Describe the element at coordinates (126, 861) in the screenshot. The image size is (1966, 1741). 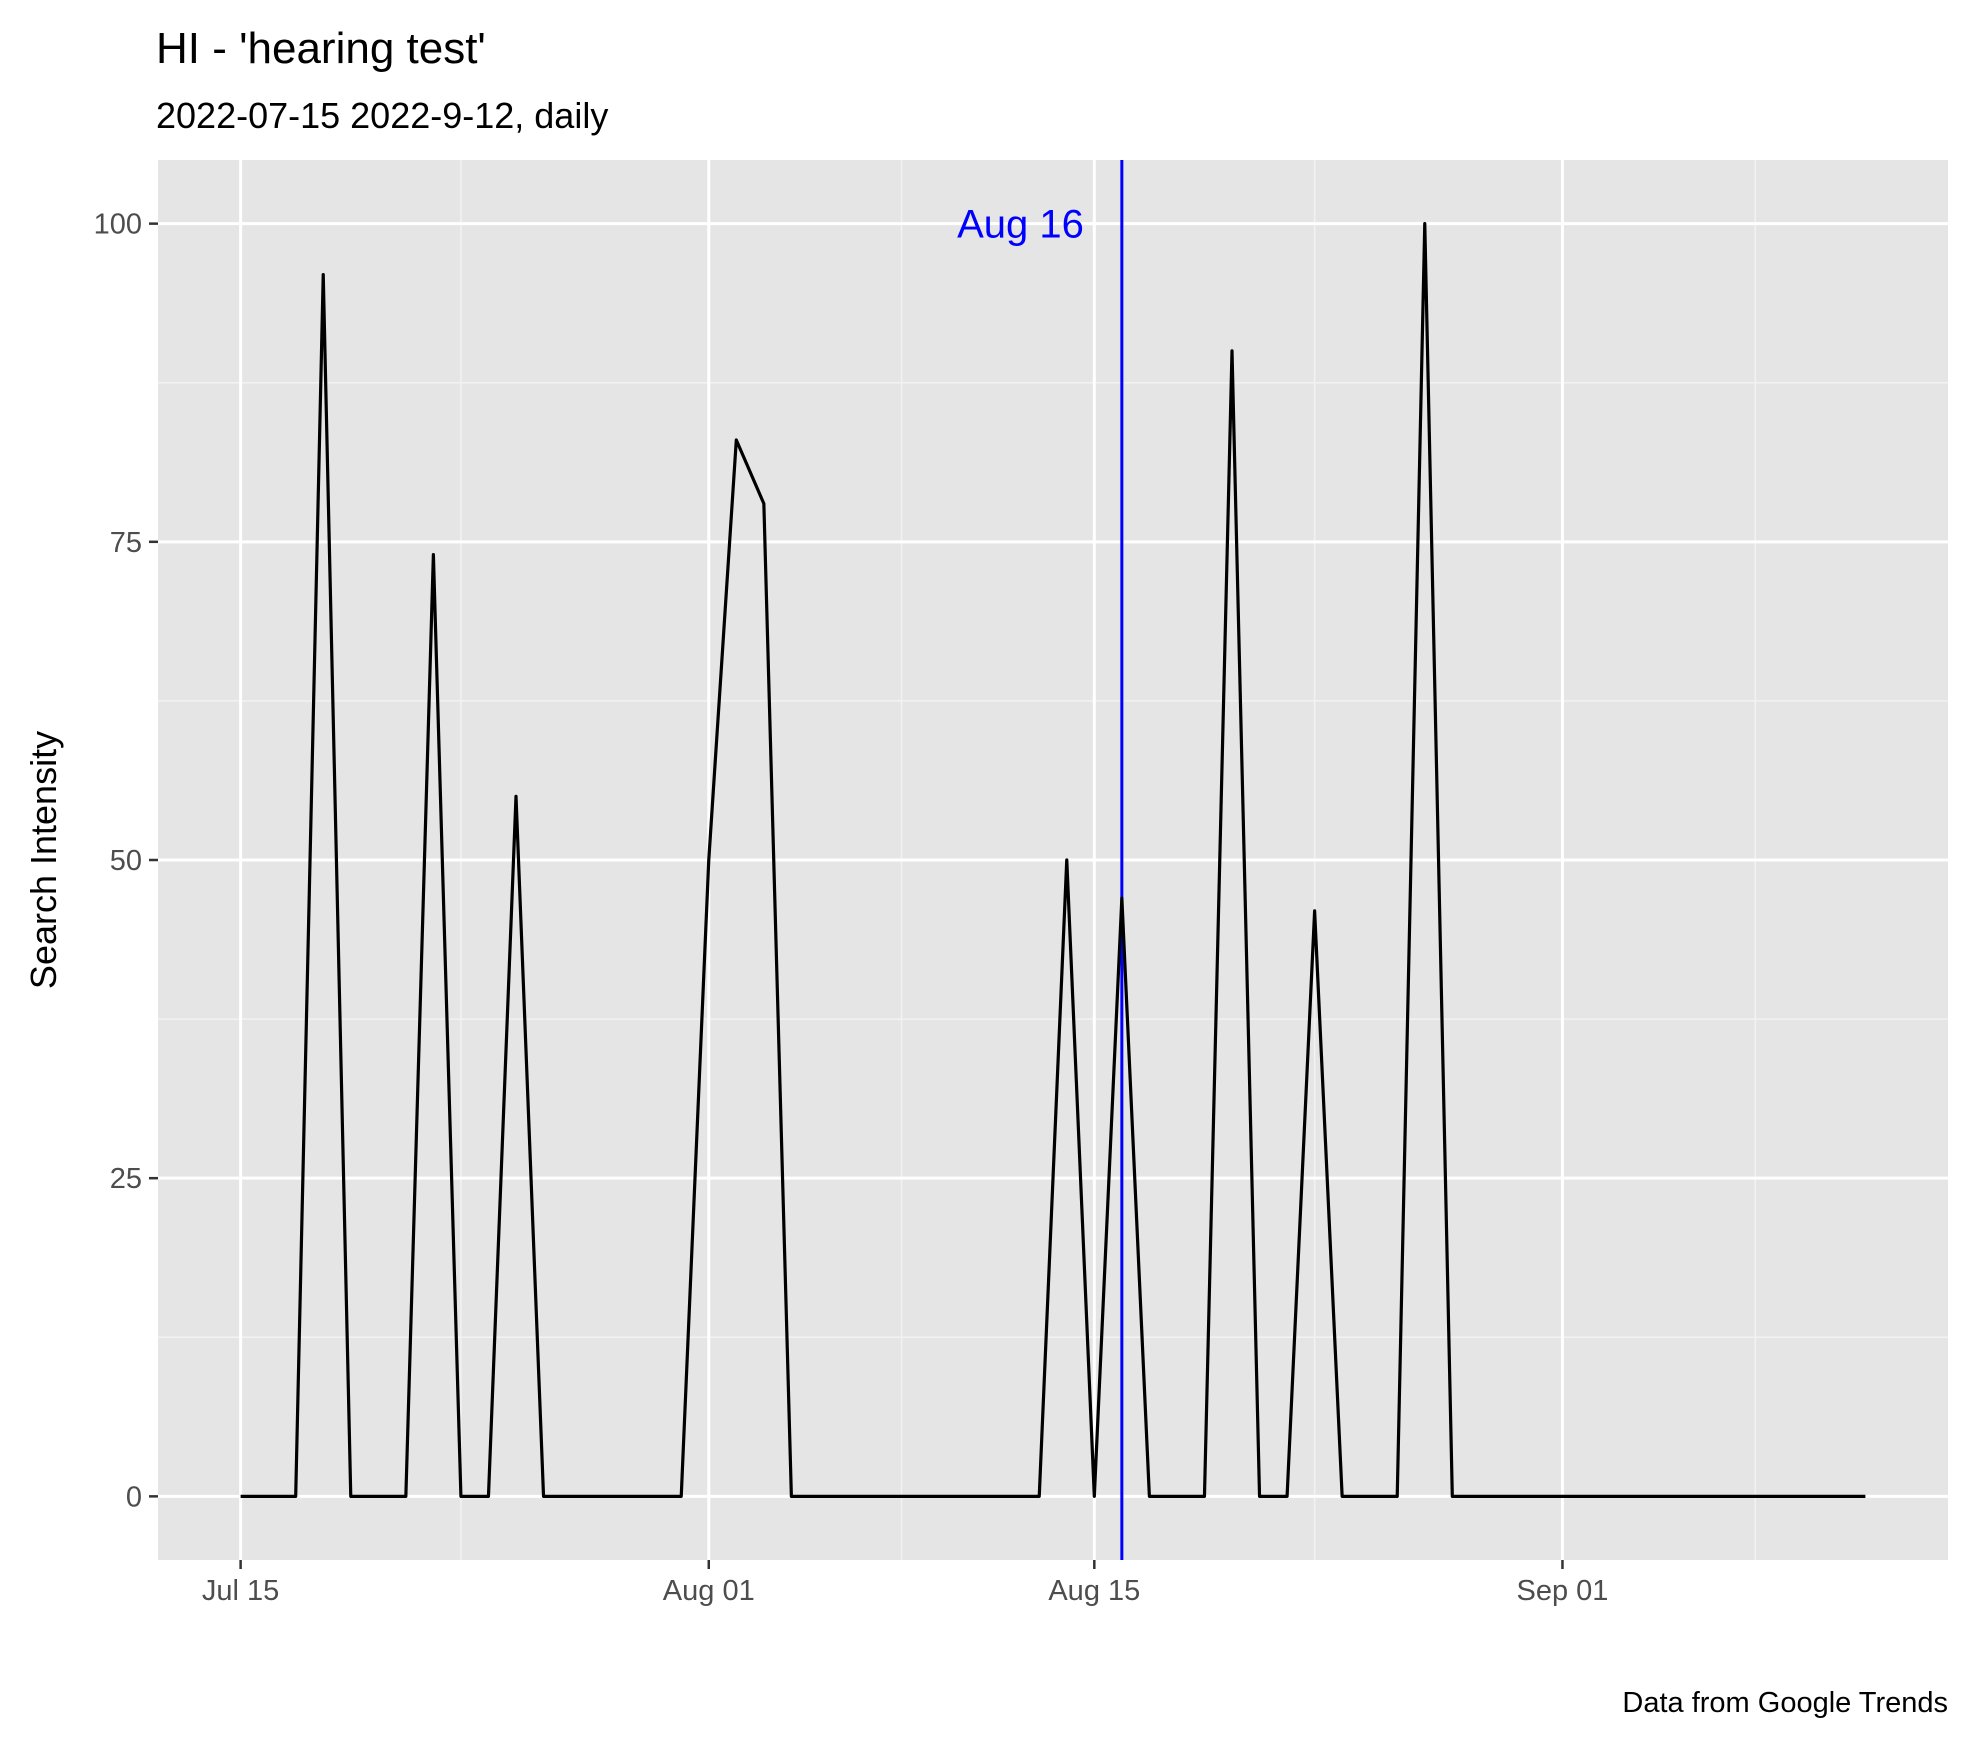
I see `y-tick-label: 50` at that location.